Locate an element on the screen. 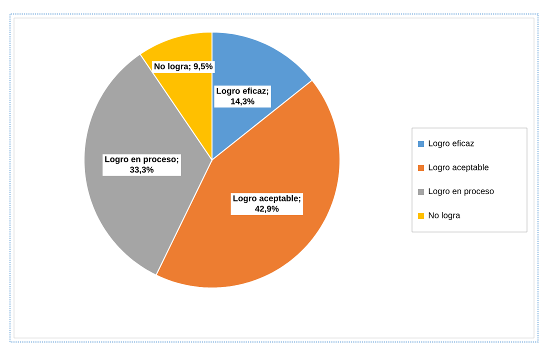 The image size is (548, 350). data-label: No logra; 9,5% is located at coordinates (183, 67).